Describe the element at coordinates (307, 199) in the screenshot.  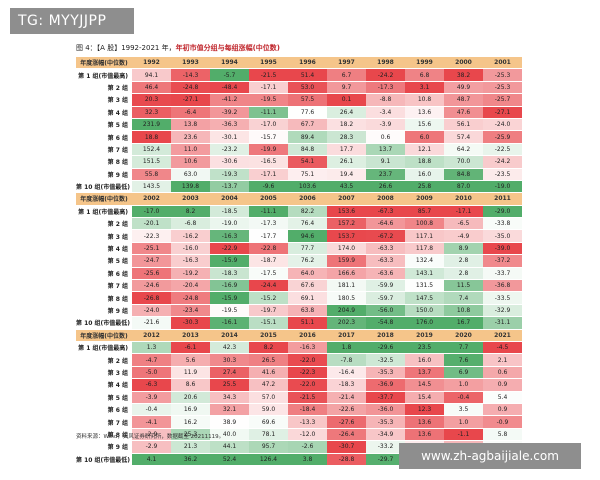
I see `year-header-cell: 2006` at that location.